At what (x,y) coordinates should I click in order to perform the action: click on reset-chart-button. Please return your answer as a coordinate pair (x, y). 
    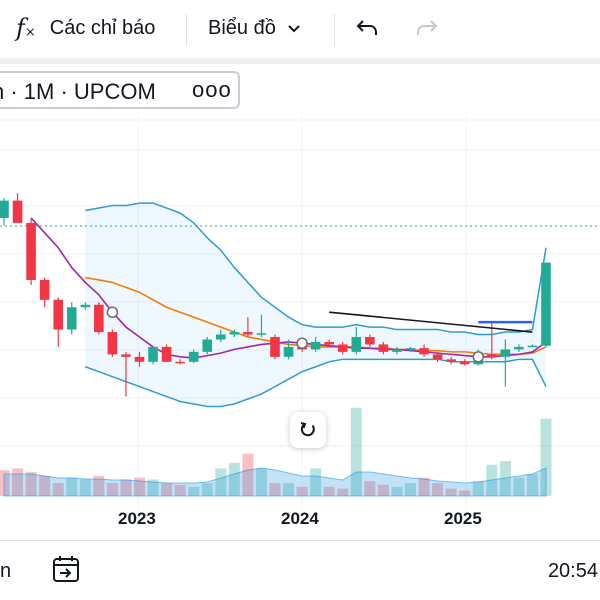
    Looking at the image, I should click on (308, 430).